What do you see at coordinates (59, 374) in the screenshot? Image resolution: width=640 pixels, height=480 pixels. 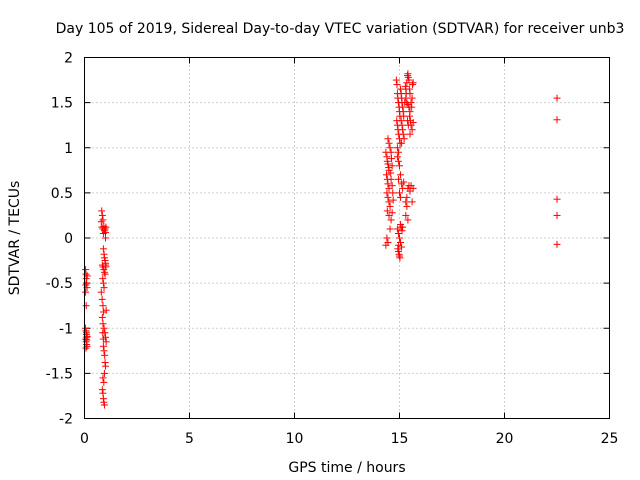 I see `y-tick-label: -1.5` at bounding box center [59, 374].